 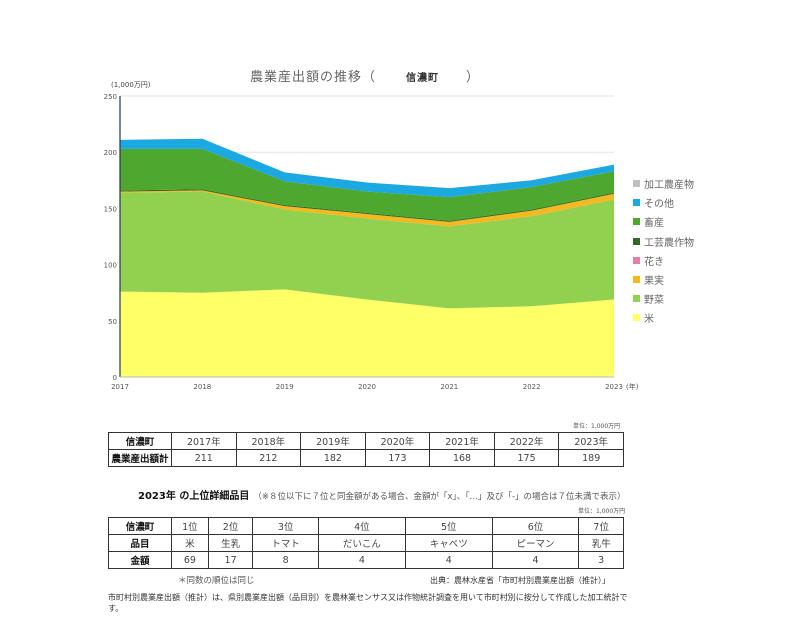 What do you see at coordinates (535, 526) in the screenshot?
I see `rank-cell: 6位` at bounding box center [535, 526].